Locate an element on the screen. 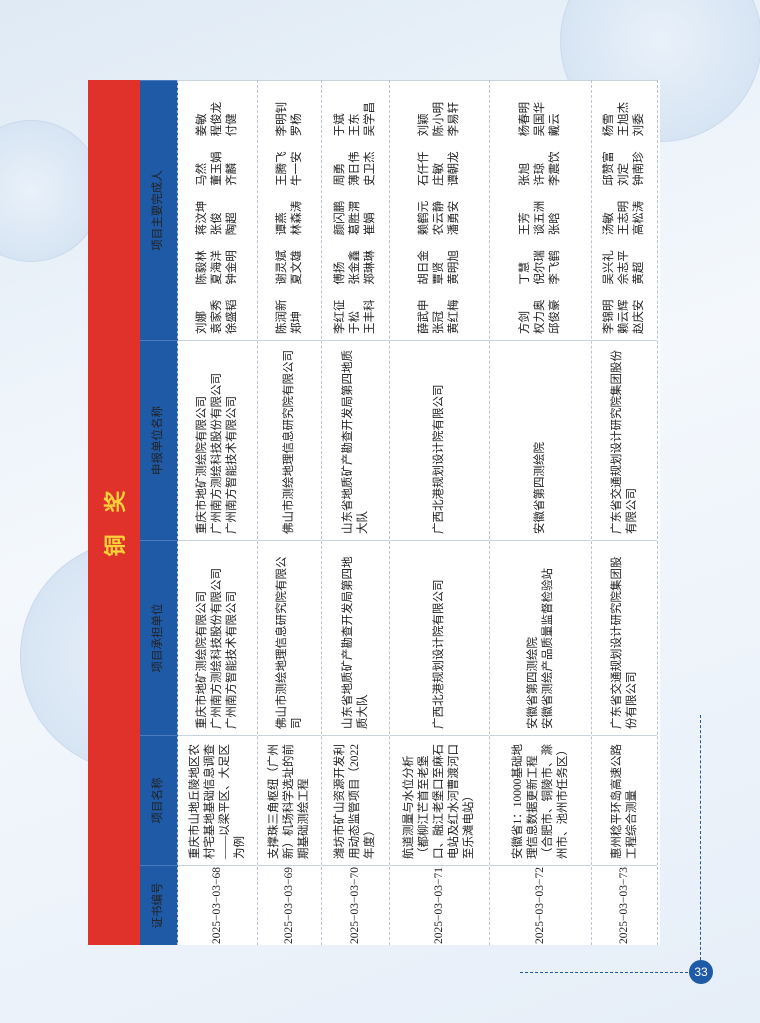 This screenshot has width=760, height=1023. person-name: 董玉娟 is located at coordinates (217, 168).